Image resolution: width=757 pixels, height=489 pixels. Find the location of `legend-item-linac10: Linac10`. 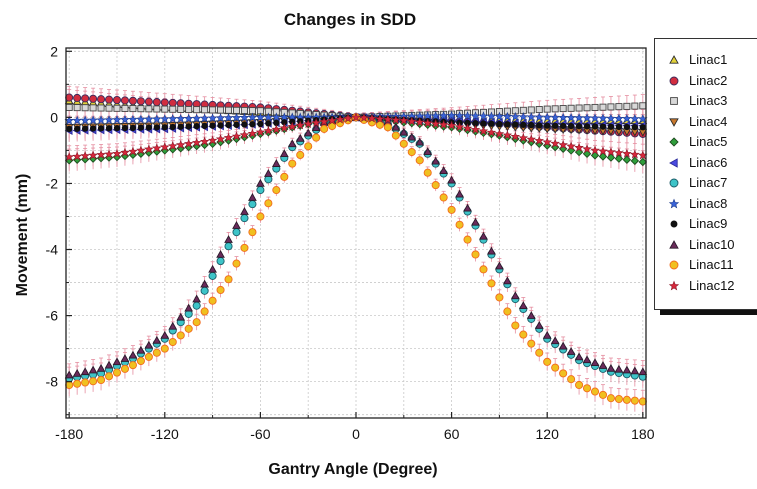

legend-item-linac10: Linac10 is located at coordinates (705, 245).